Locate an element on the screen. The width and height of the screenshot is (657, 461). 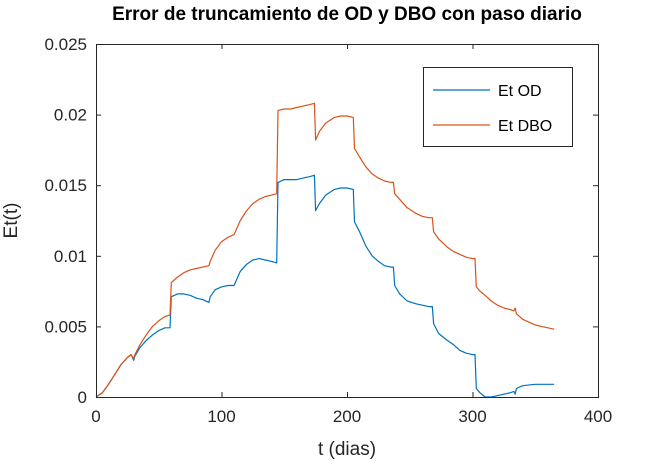
x-tick-label: 0 is located at coordinates (95, 416).